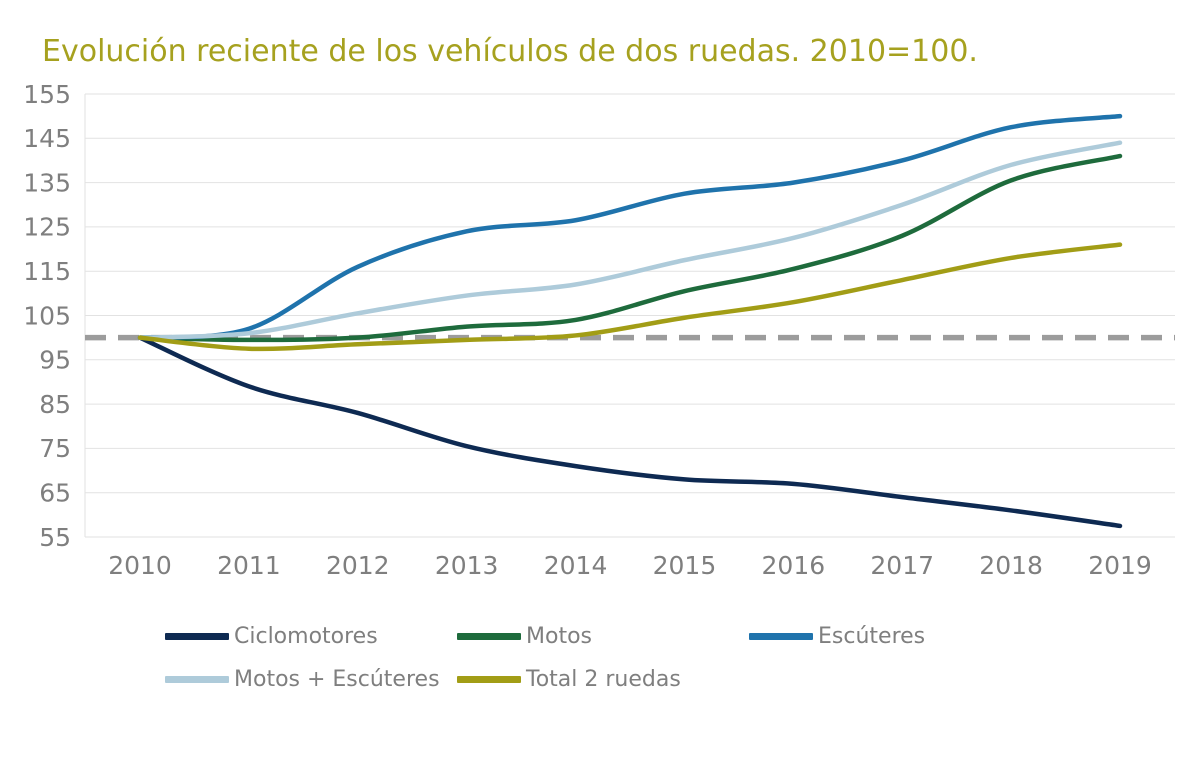 The width and height of the screenshot is (1200, 774). I want to click on legend-label: Escúteres, so click(872, 636).